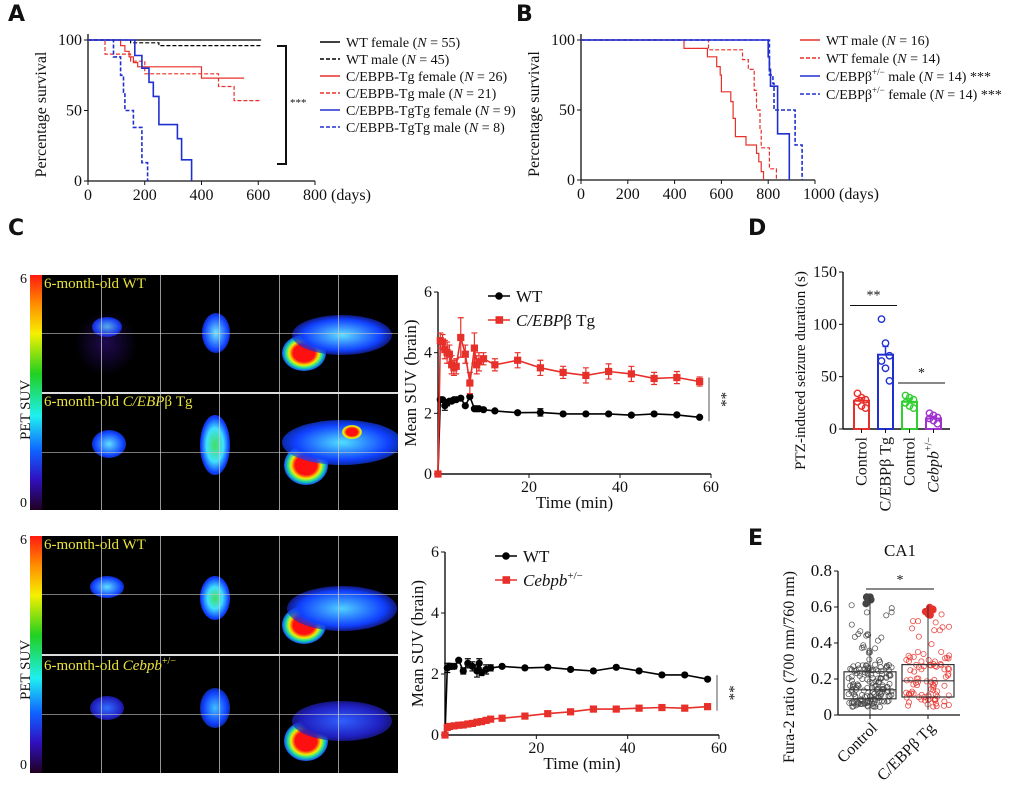  What do you see at coordinates (841, 194) in the screenshot?
I see `x-tick-label: 1000 (days)` at bounding box center [841, 194].